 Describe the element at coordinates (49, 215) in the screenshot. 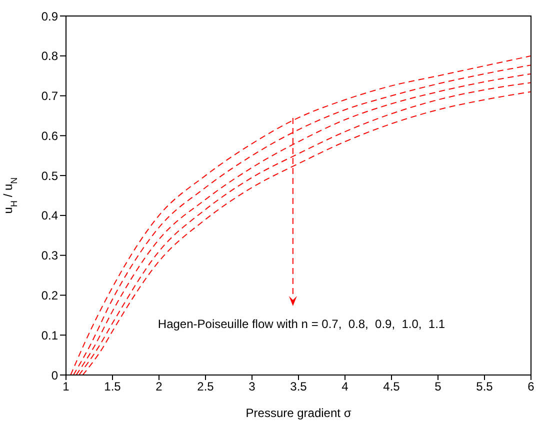

I see `y-tick-label: 0.4` at that location.